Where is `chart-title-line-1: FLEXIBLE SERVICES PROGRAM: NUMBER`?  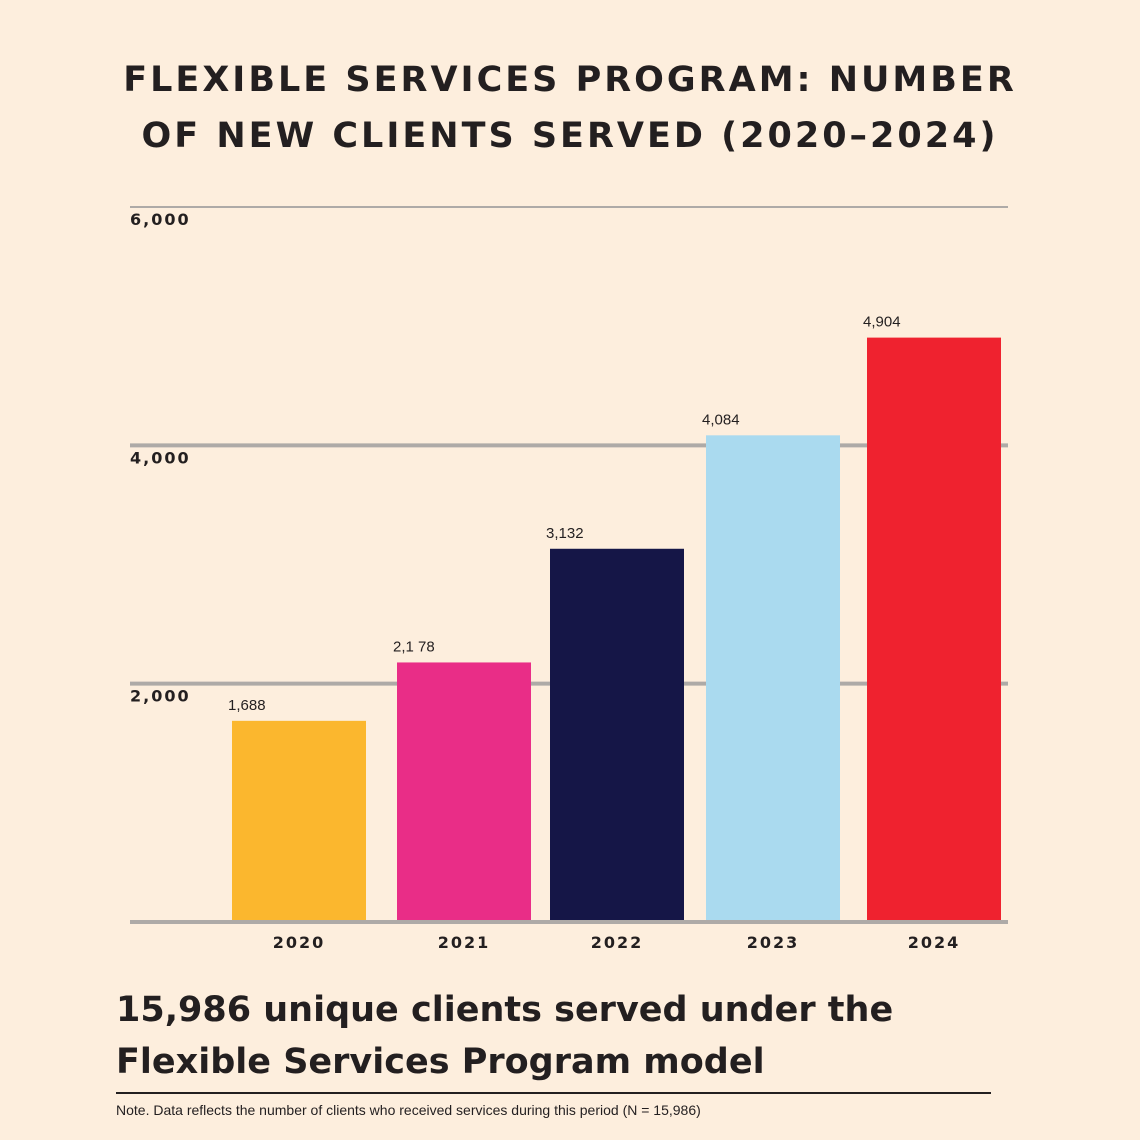 chart-title-line-1: FLEXIBLE SERVICES PROGRAM: NUMBER is located at coordinates (570, 80).